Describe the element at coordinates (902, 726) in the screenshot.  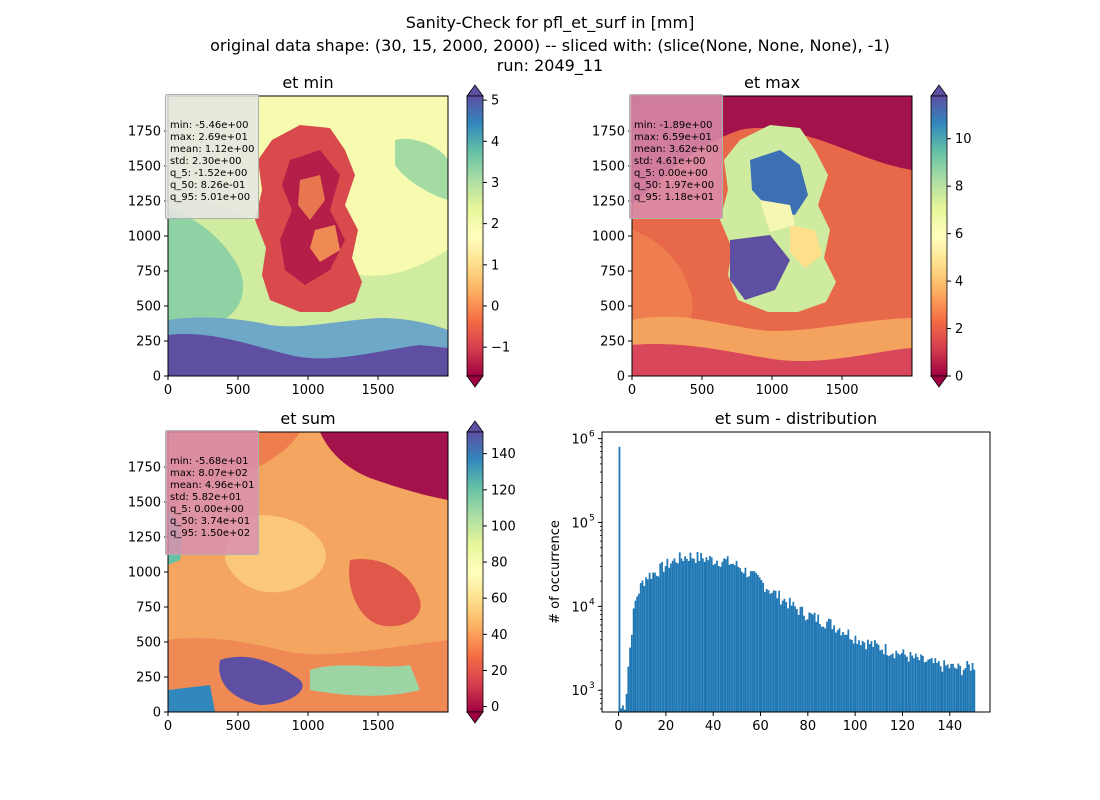
I see `histogram-x-tick-label: 120` at that location.